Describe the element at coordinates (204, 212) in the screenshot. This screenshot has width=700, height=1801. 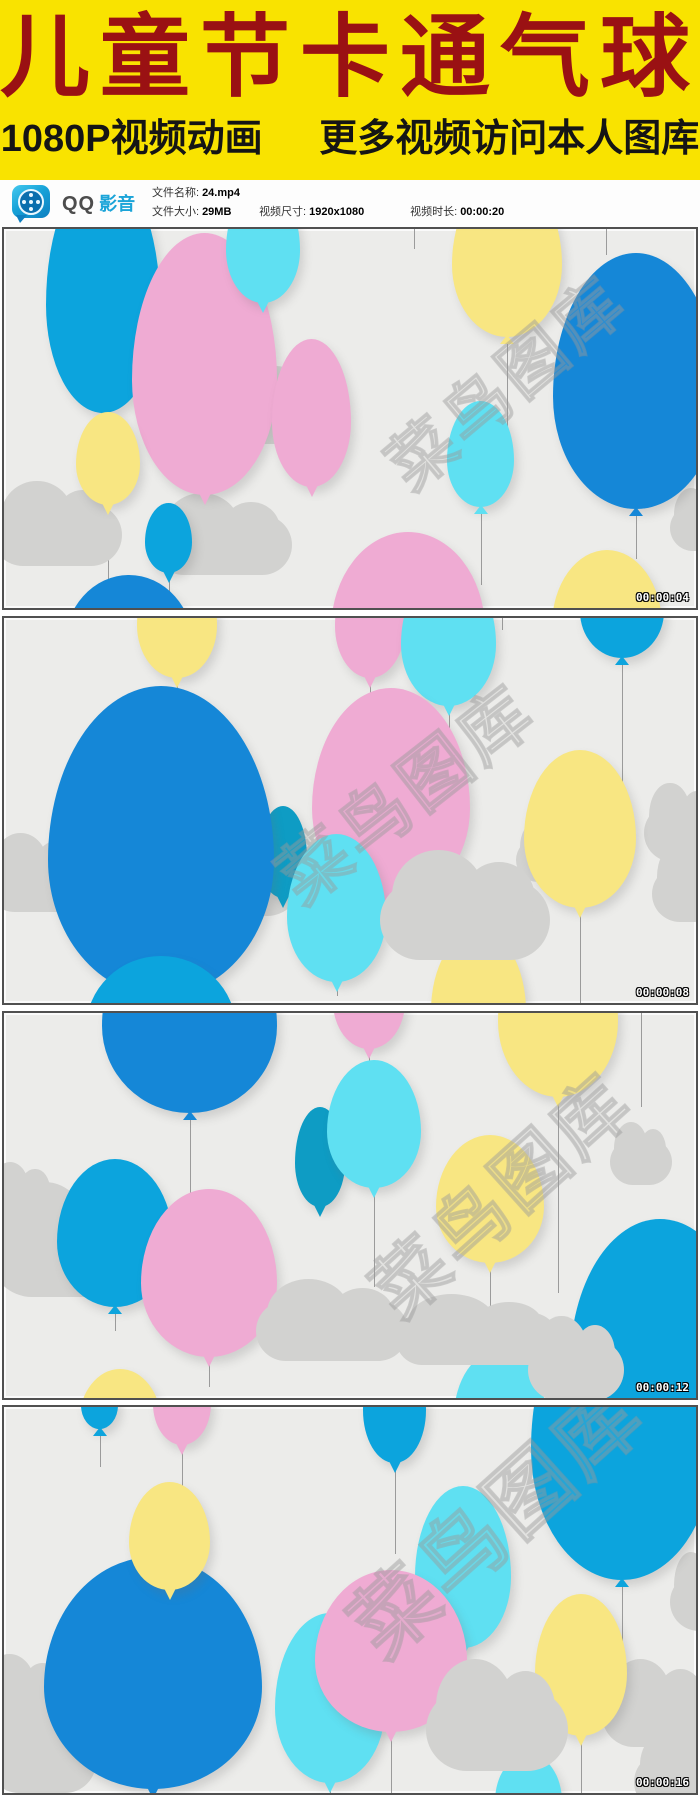
I see `file-size-field: 文件大小: 29MB` at that location.